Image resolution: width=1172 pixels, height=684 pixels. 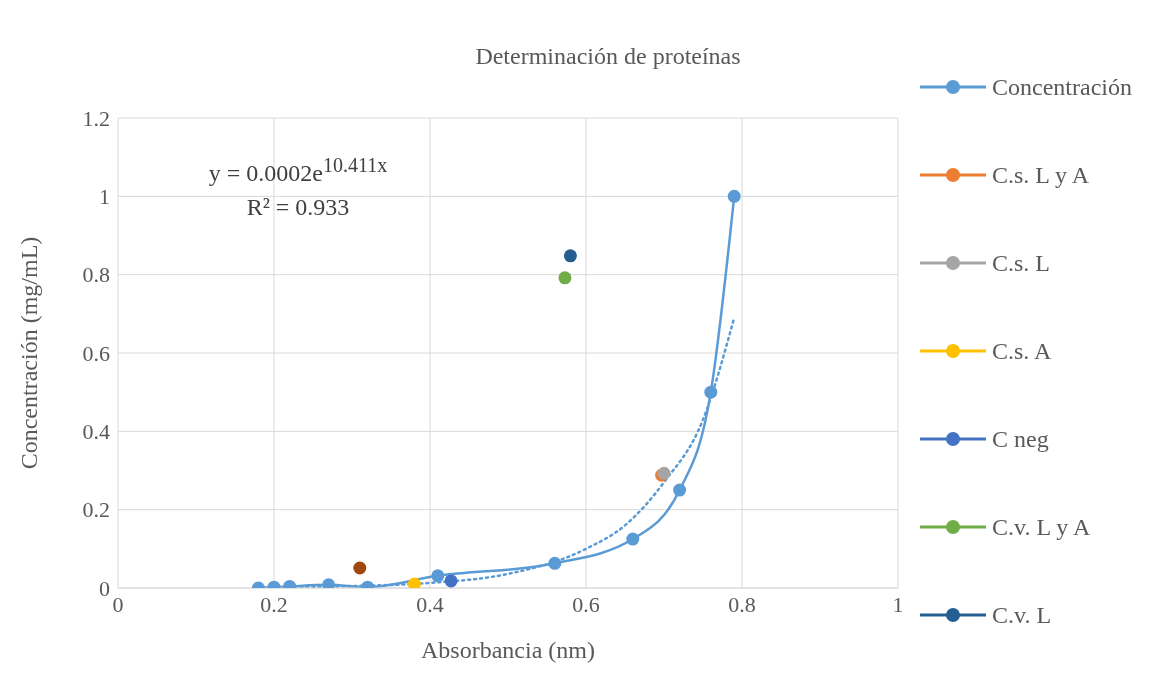 I want to click on y-tick-label: 0, so click(x=104, y=588).